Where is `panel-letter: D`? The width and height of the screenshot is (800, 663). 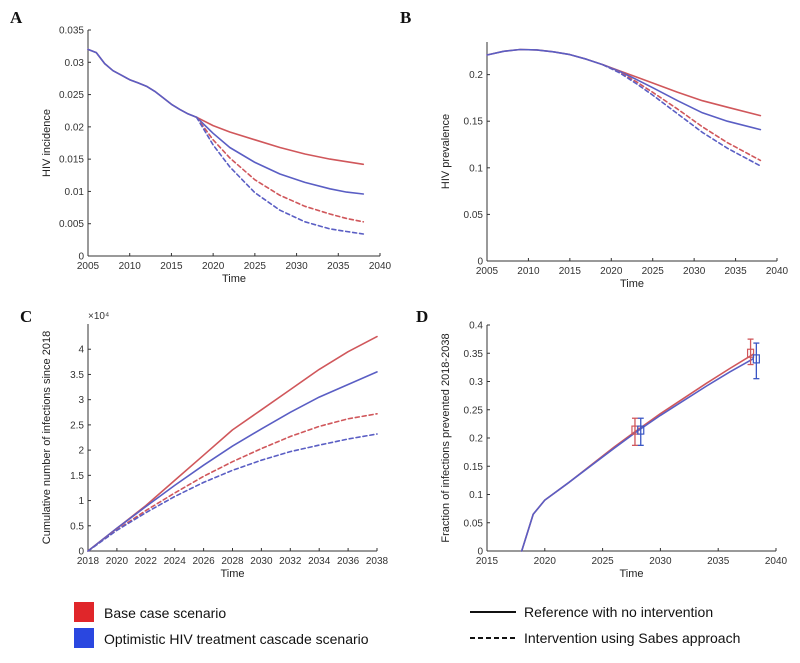
panel-letter: D is located at coordinates (422, 316).